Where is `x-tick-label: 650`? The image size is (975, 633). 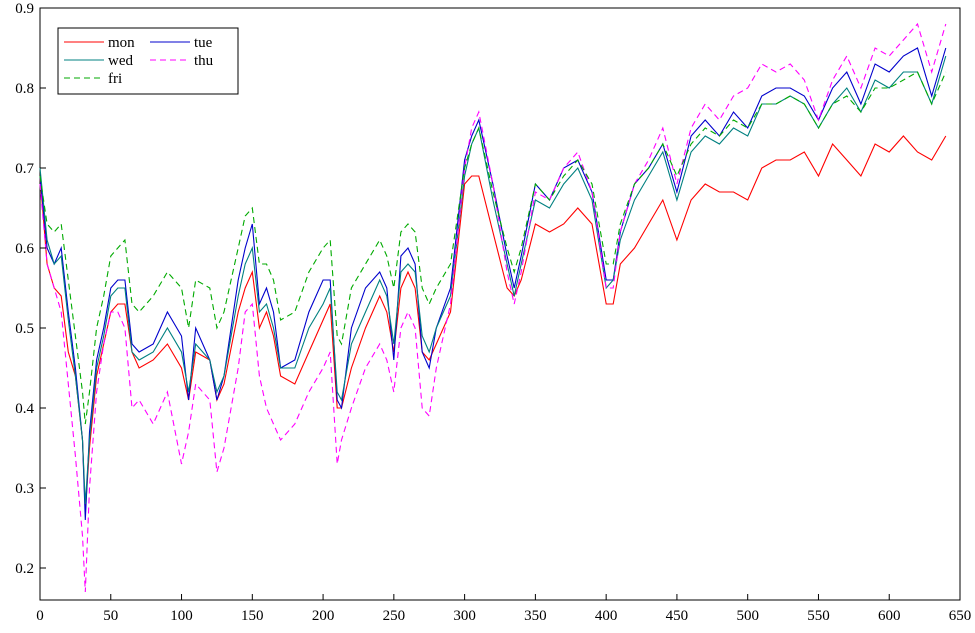
x-tick-label: 650 is located at coordinates (960, 616).